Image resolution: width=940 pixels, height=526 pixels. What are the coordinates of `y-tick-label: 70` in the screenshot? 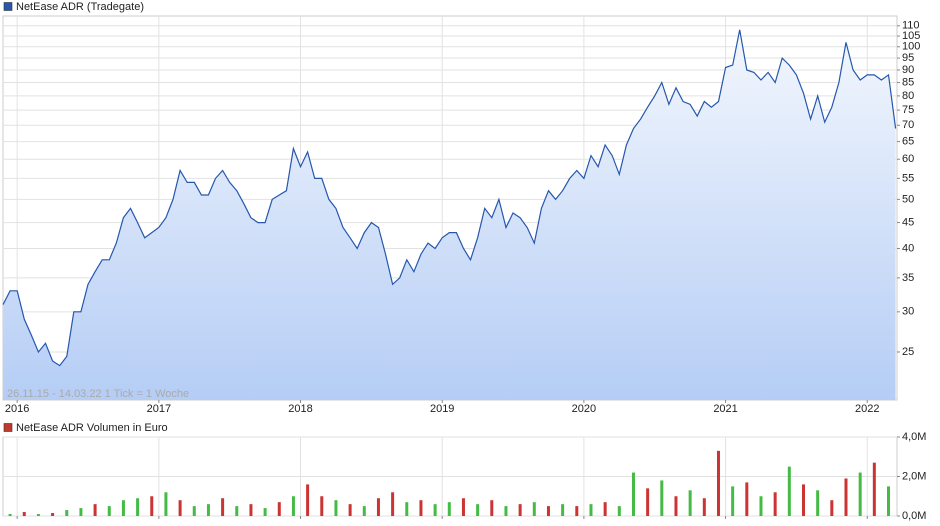 It's located at (908, 125).